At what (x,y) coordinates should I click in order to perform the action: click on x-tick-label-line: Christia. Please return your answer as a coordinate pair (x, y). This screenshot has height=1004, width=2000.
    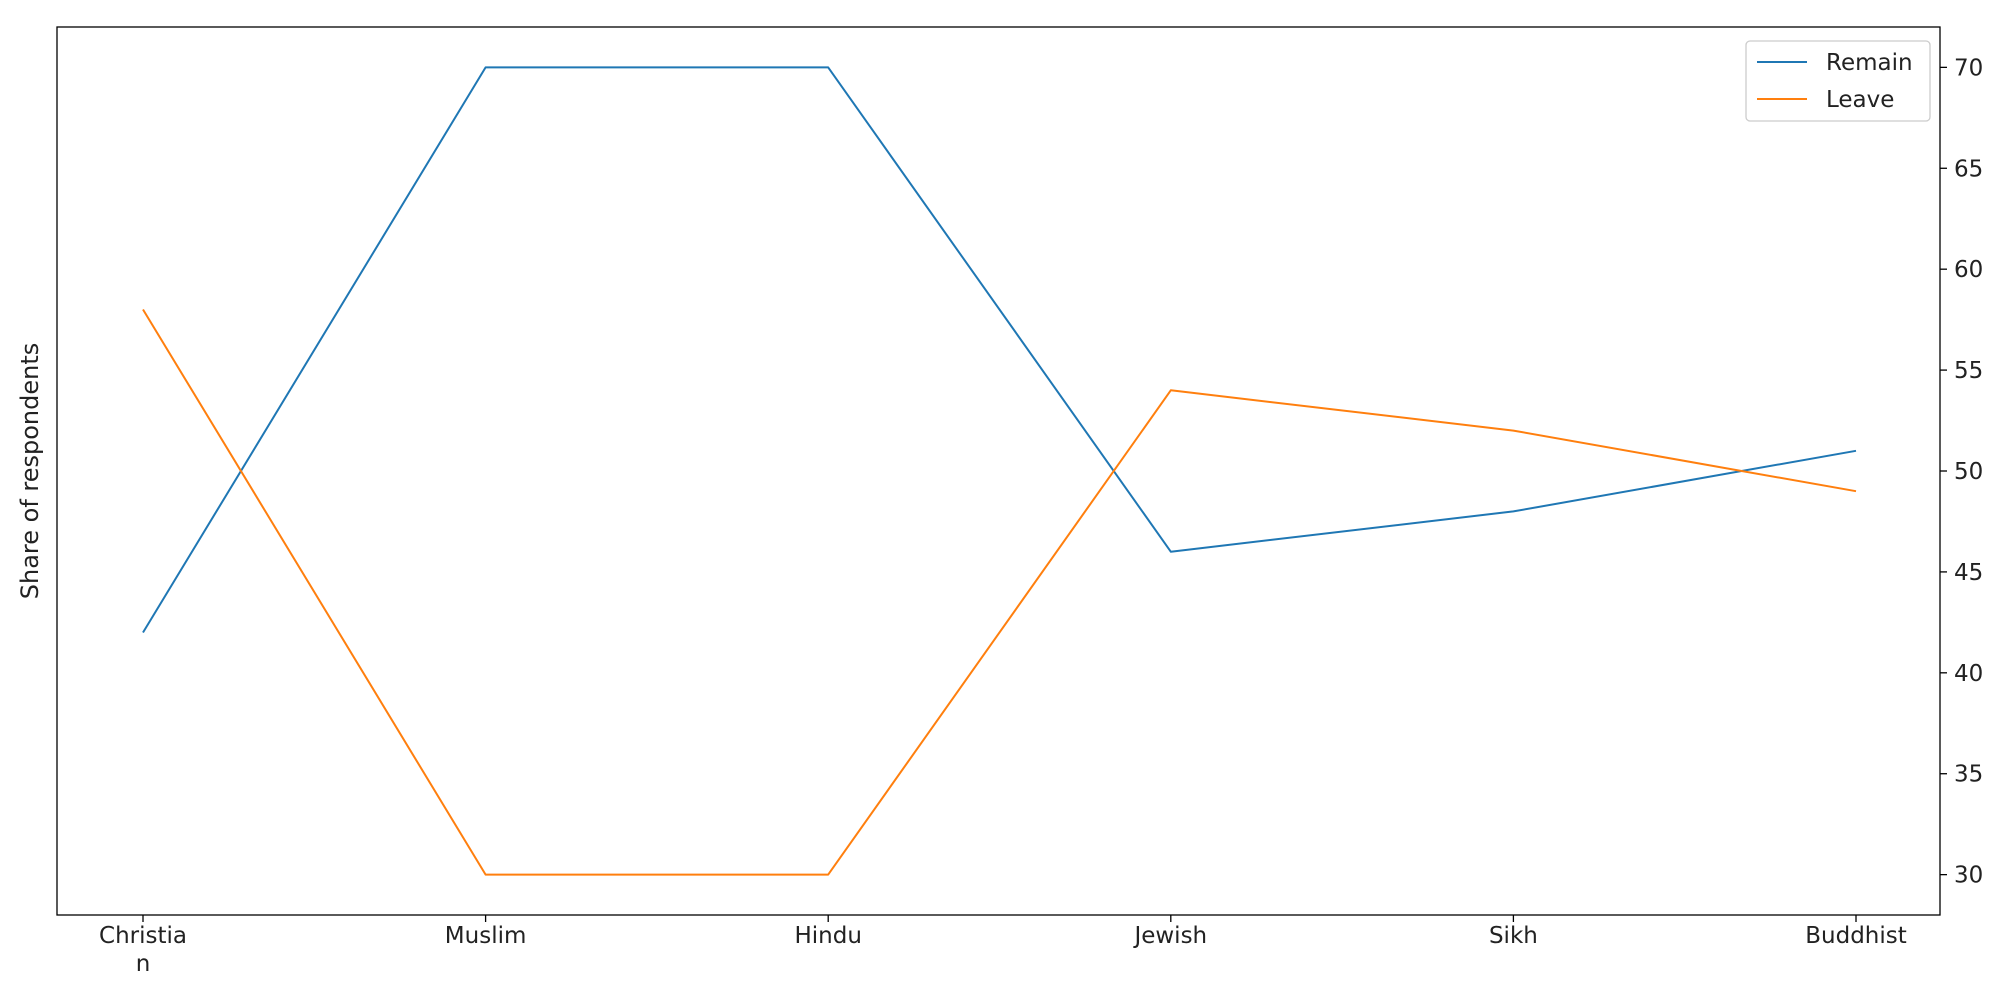
    Looking at the image, I should click on (143, 936).